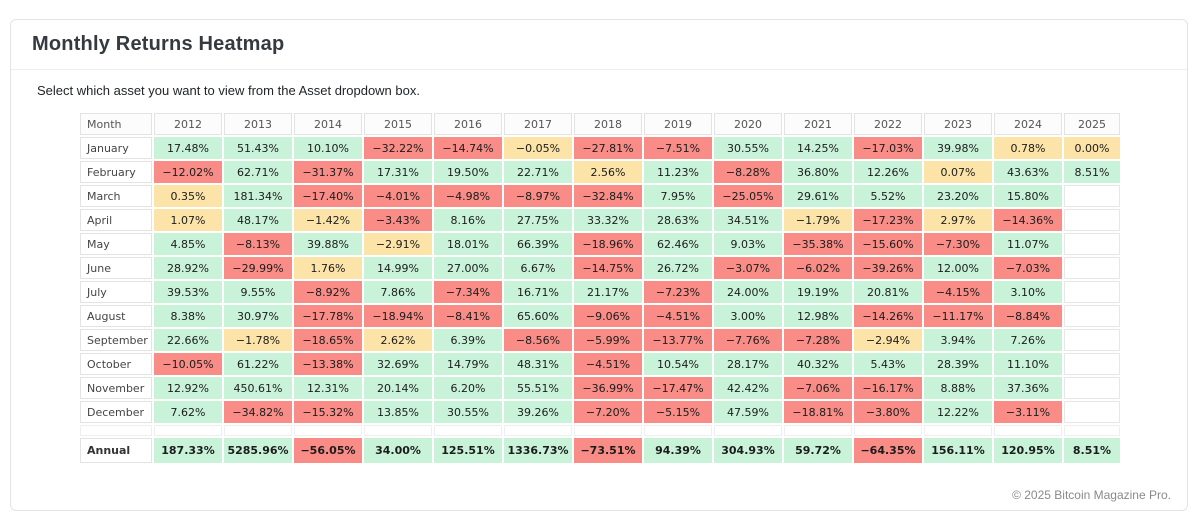  I want to click on annual-cell: 5285.96%, so click(258, 450).